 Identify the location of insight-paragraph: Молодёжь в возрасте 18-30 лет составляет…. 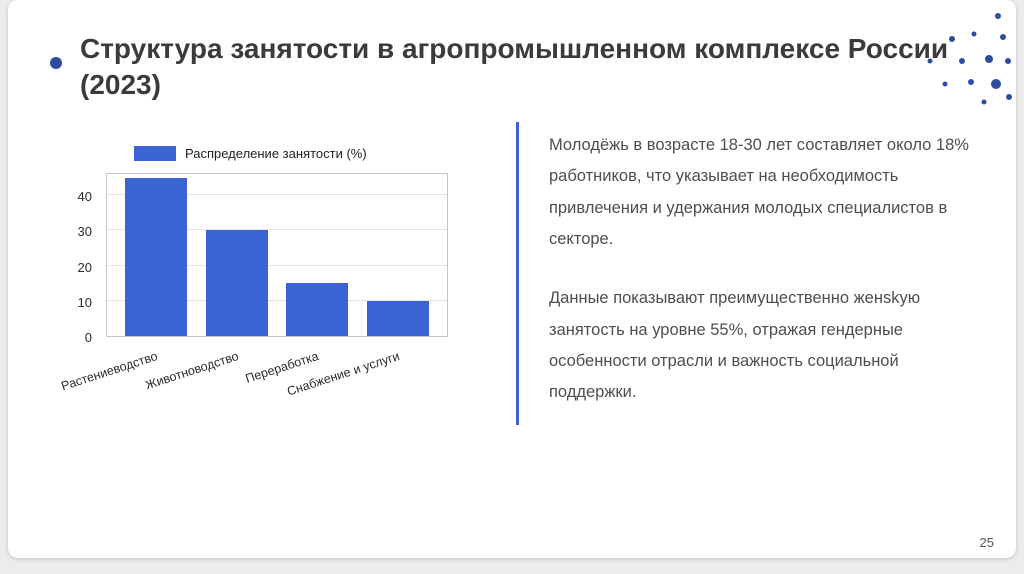
(759, 192).